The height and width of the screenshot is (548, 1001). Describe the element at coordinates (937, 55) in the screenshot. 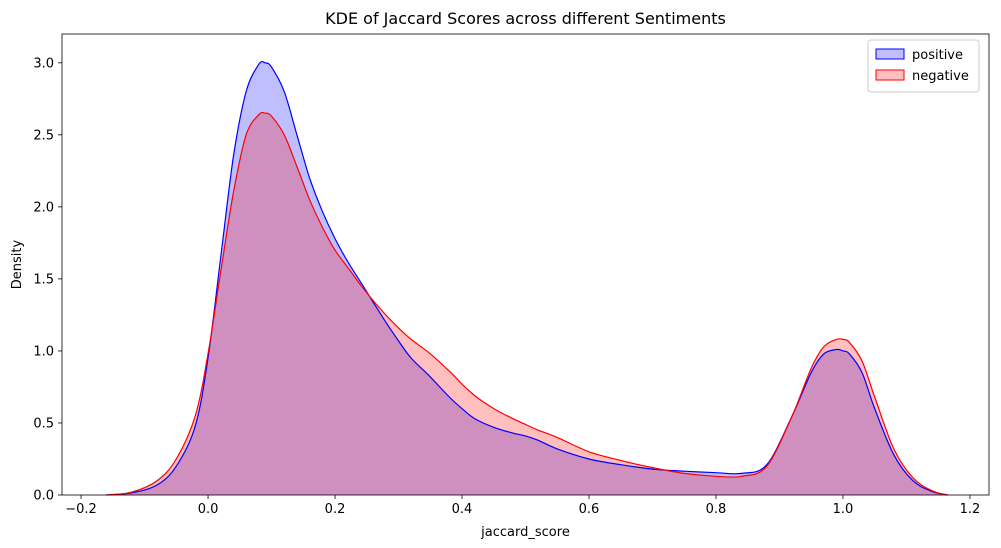

I see `legend-label-positive: positive` at that location.